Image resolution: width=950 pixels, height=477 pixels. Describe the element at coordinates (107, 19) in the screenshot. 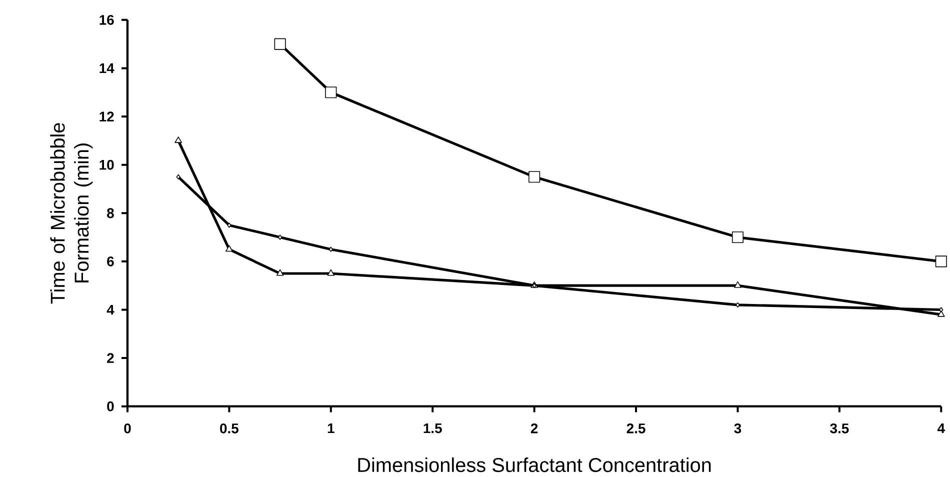

I see `y-tick-label: 16` at that location.